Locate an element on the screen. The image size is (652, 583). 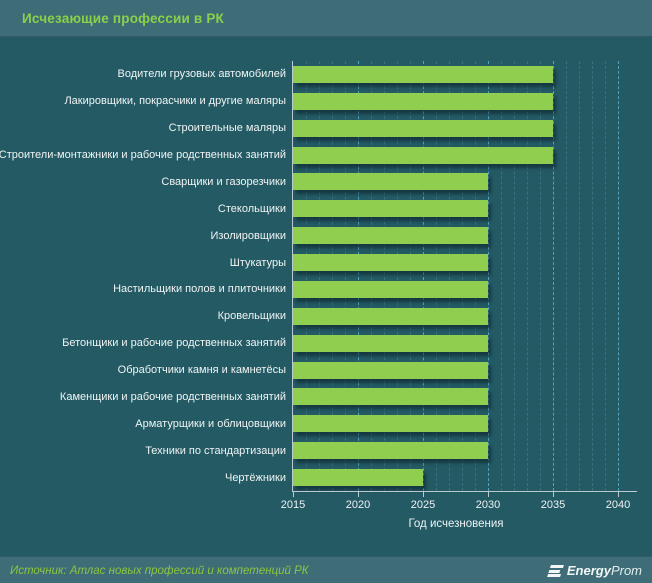
category-label: Лакировщики, покрасчики и другие маляры is located at coordinates (175, 101).